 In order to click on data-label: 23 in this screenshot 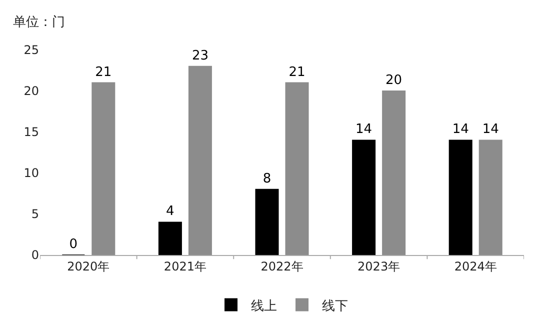, I will do `click(200, 56)`.